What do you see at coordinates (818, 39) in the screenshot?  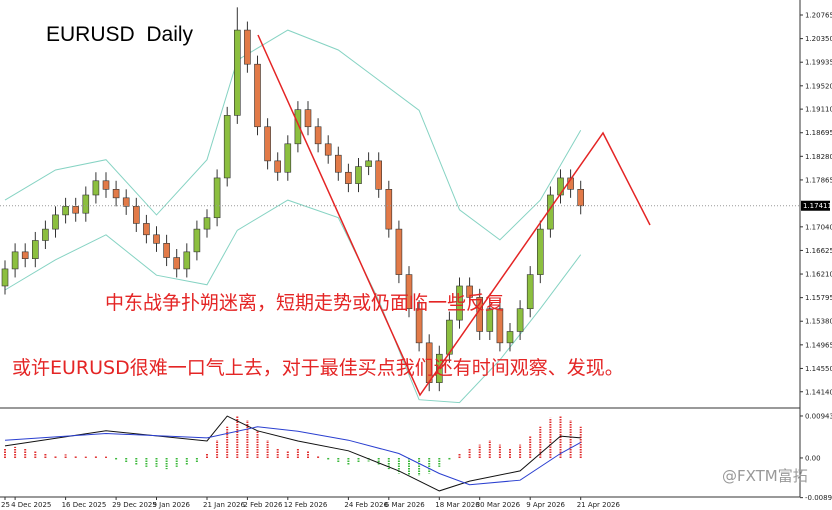 I see `y-tick-label: 1.20350` at bounding box center [818, 39].